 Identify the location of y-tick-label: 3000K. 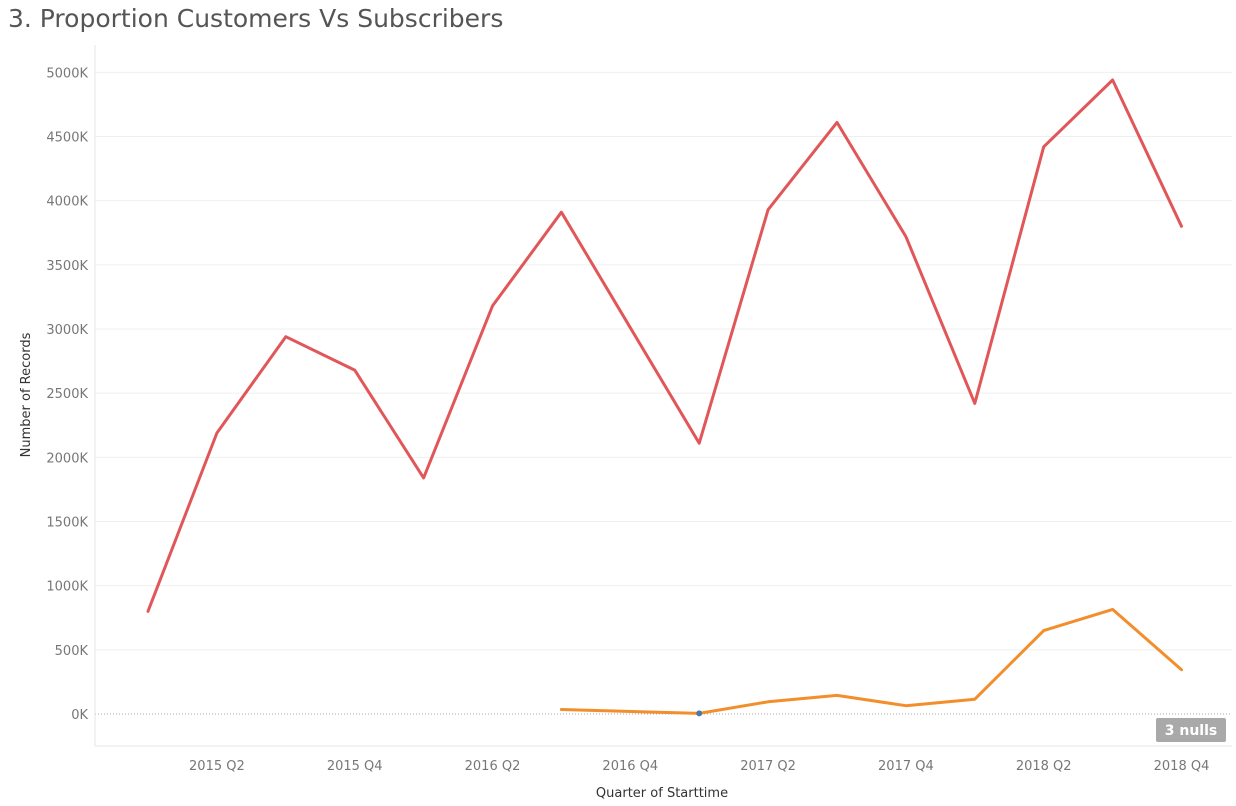
(67, 330).